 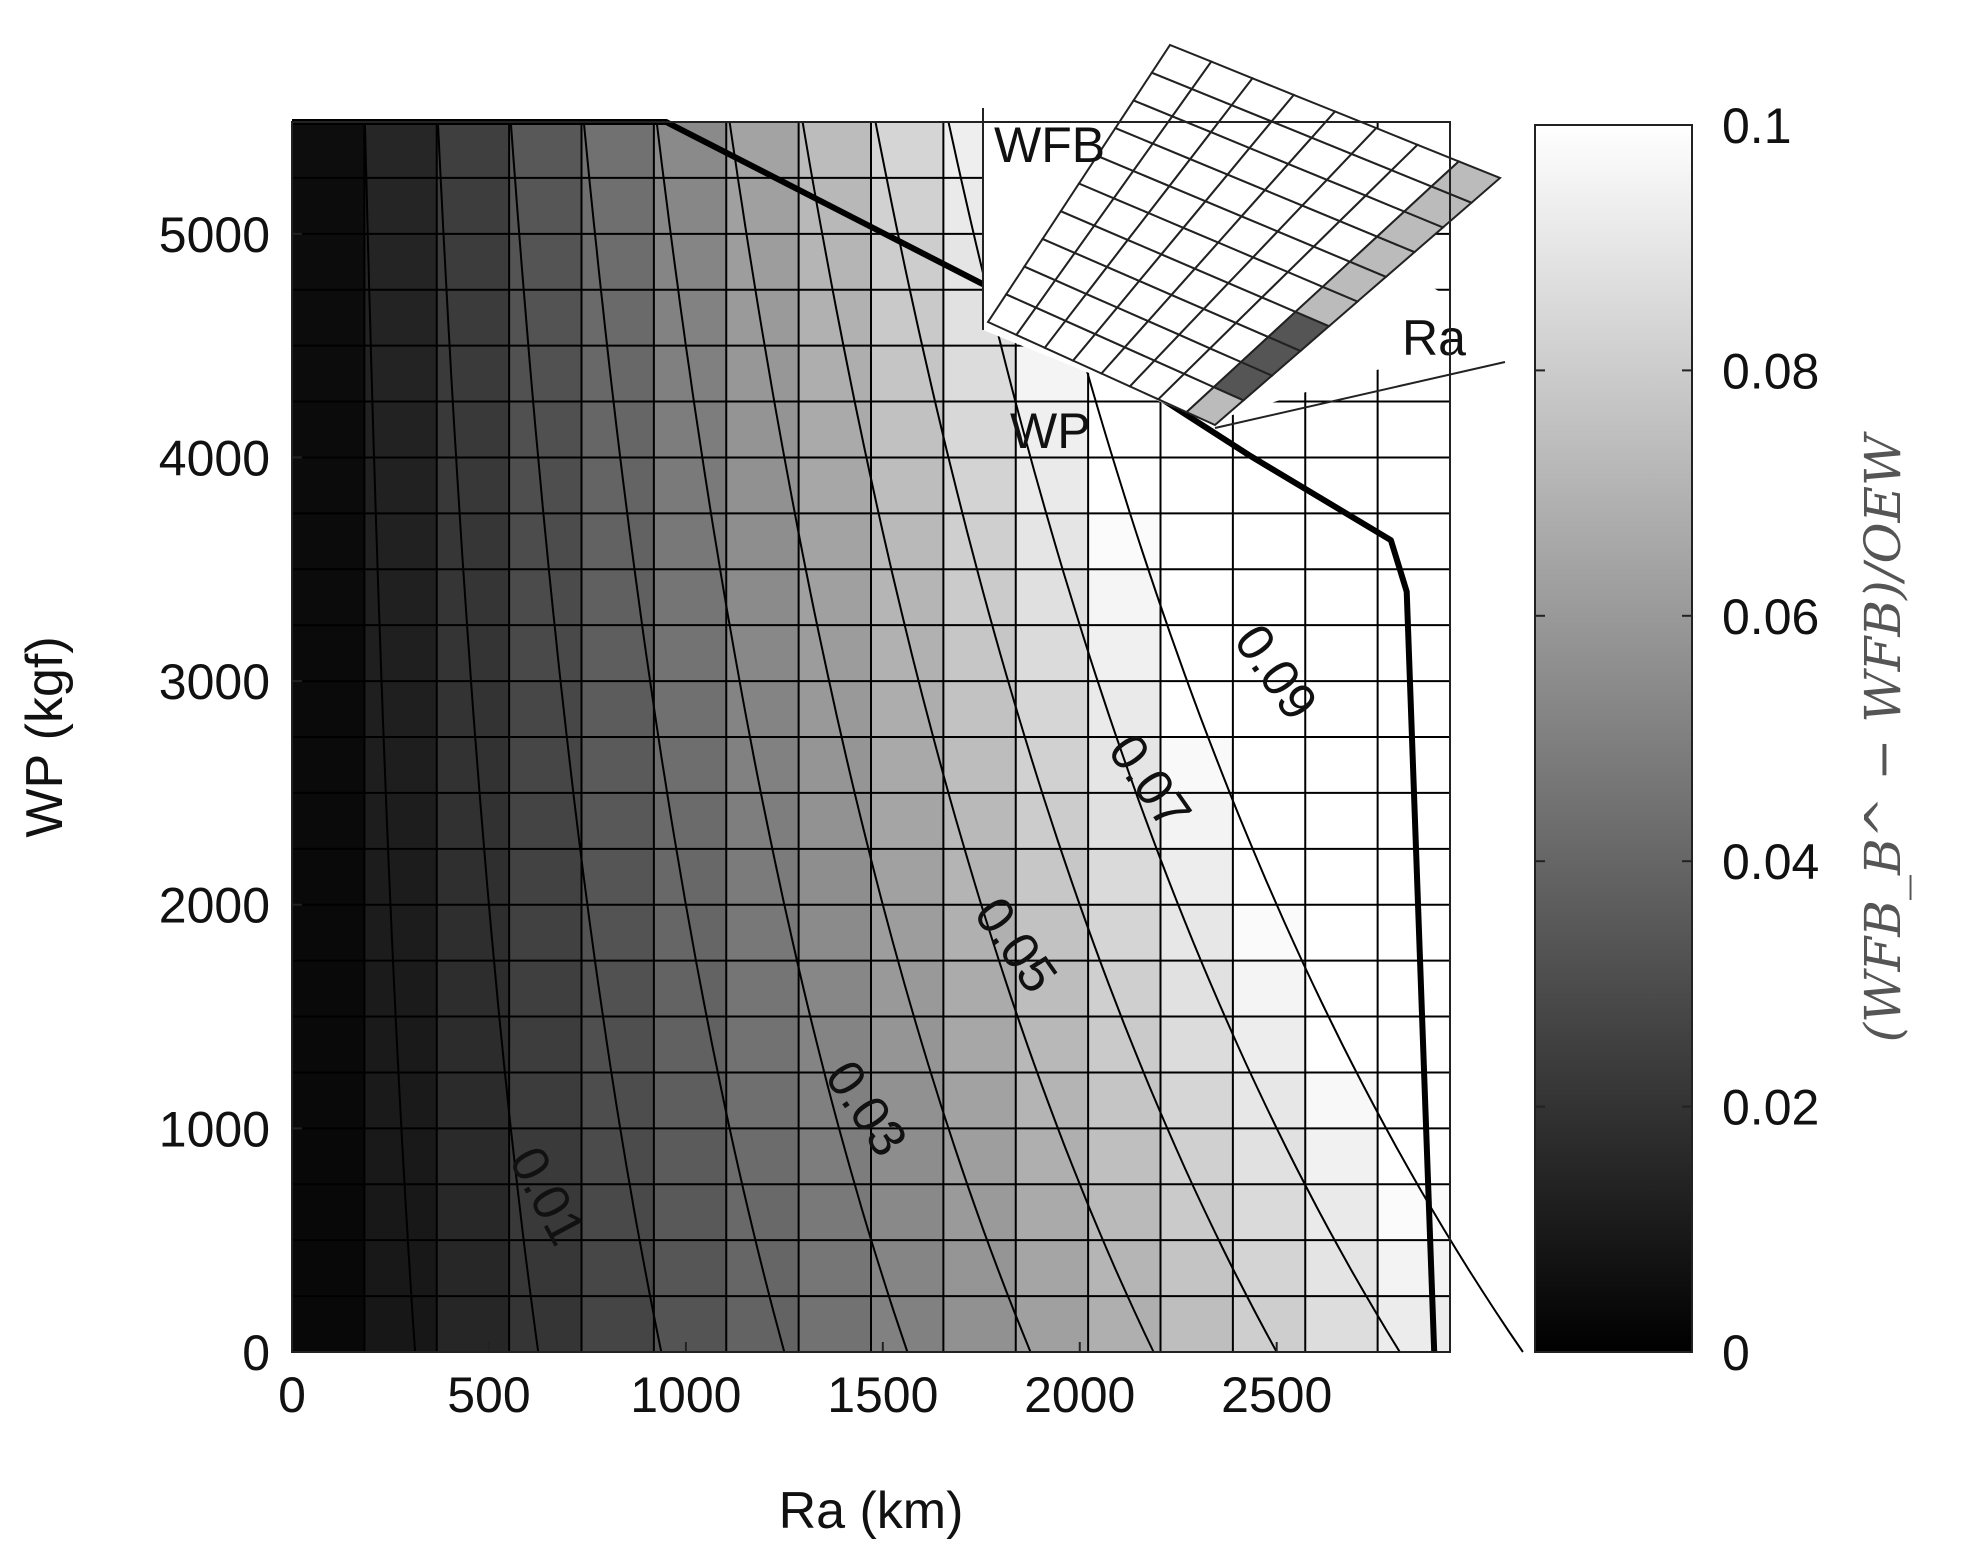 I want to click on y-tick-label: 4000, so click(x=214, y=458).